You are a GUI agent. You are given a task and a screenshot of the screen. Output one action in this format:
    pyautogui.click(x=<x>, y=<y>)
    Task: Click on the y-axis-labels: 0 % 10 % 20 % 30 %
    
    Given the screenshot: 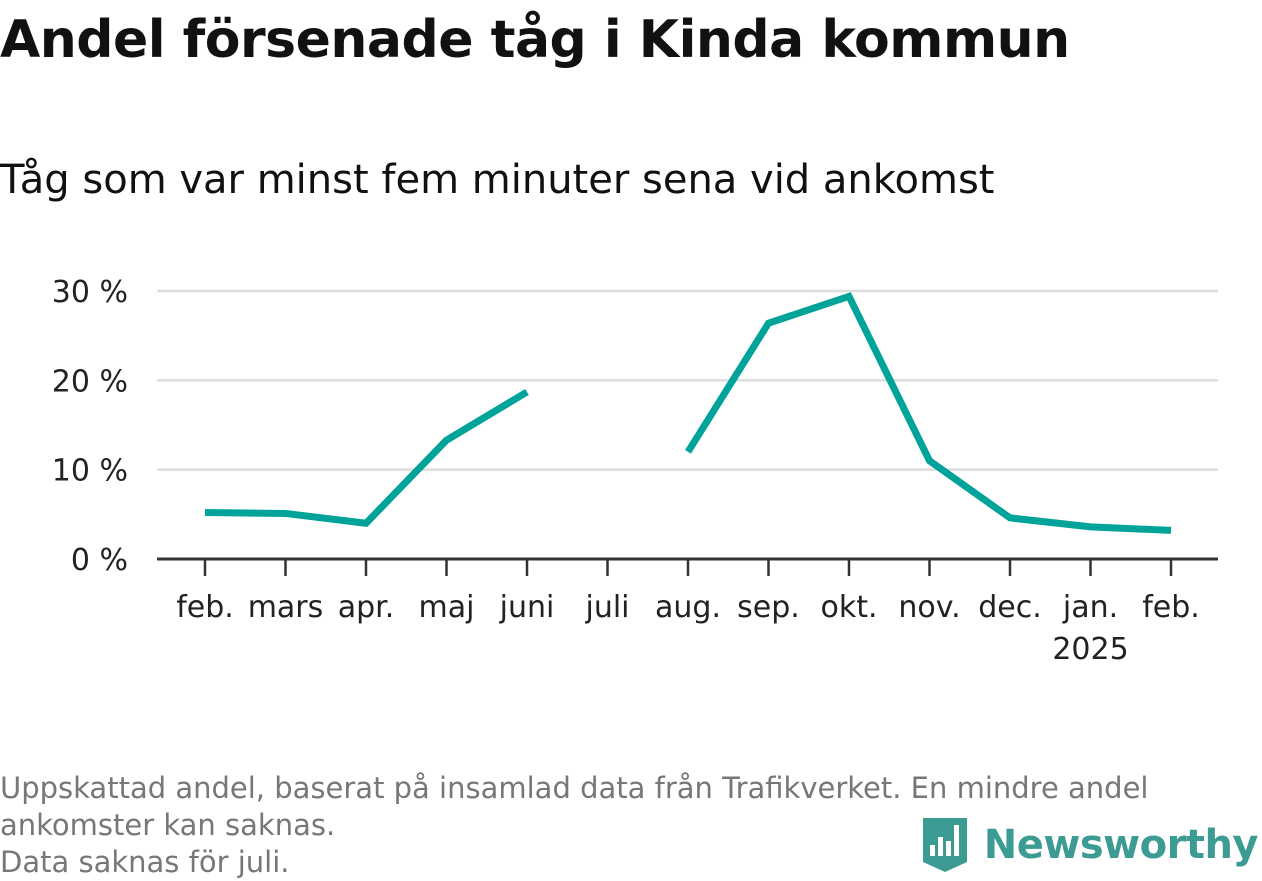 What is the action you would take?
    pyautogui.click(x=90, y=426)
    